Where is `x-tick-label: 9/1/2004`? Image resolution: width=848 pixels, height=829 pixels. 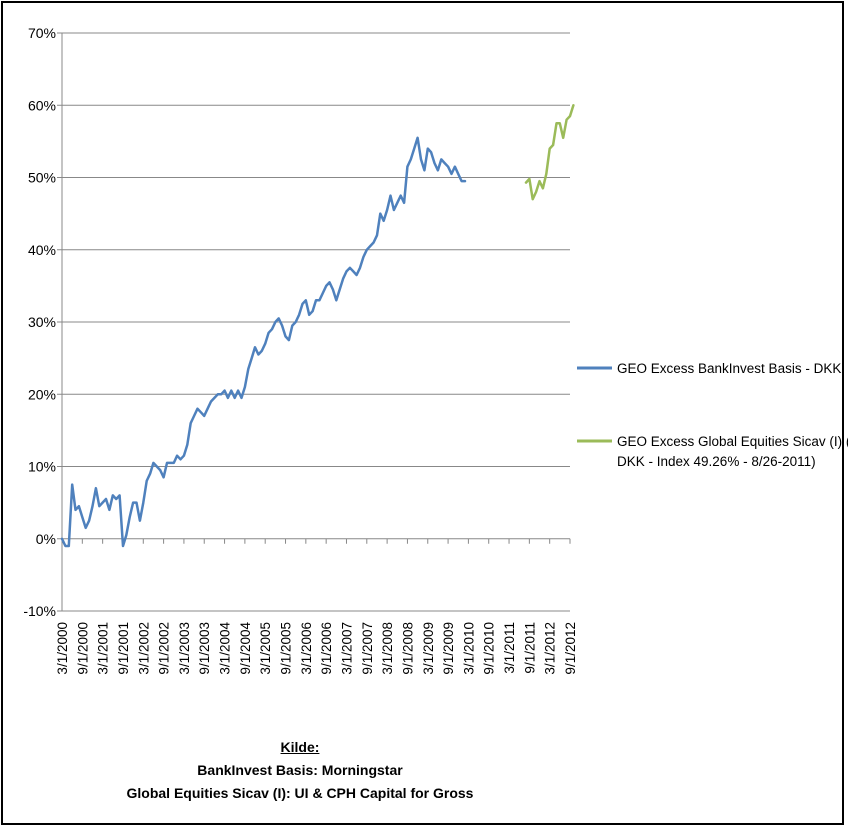
x-tick-label: 9/1/2004 is located at coordinates (245, 648).